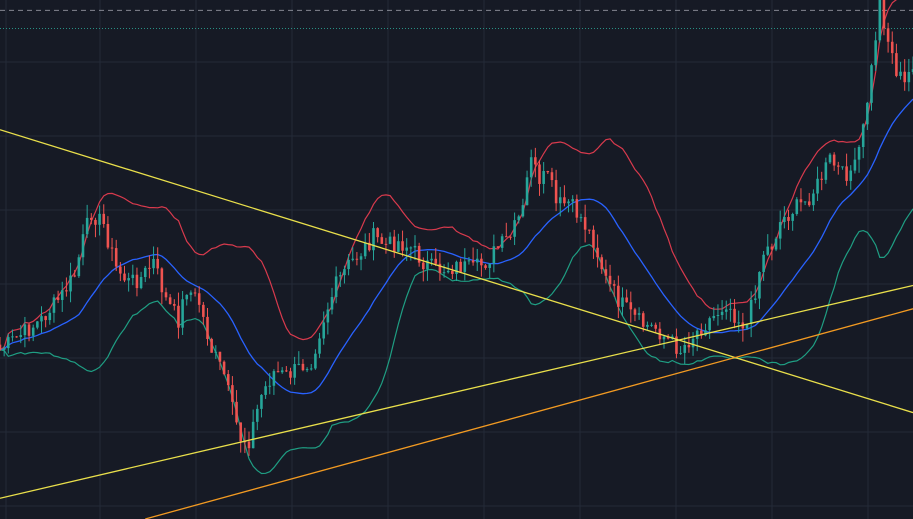 Image resolution: width=913 pixels, height=519 pixels. Describe the element at coordinates (456, 19) in the screenshot. I see `horizontal-lines` at that location.